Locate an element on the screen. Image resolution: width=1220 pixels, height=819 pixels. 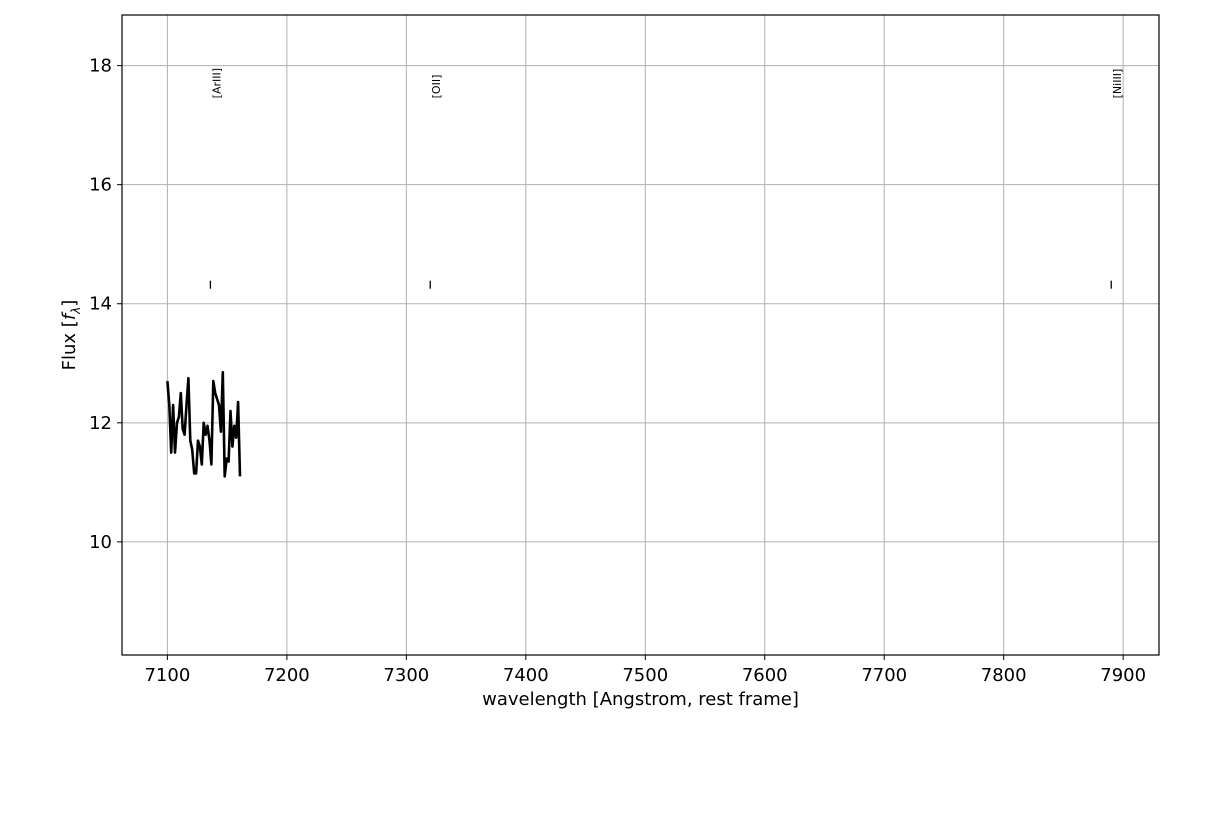
y-axis-ticks: 10 12 14 16 18 is located at coordinates (105, 304).